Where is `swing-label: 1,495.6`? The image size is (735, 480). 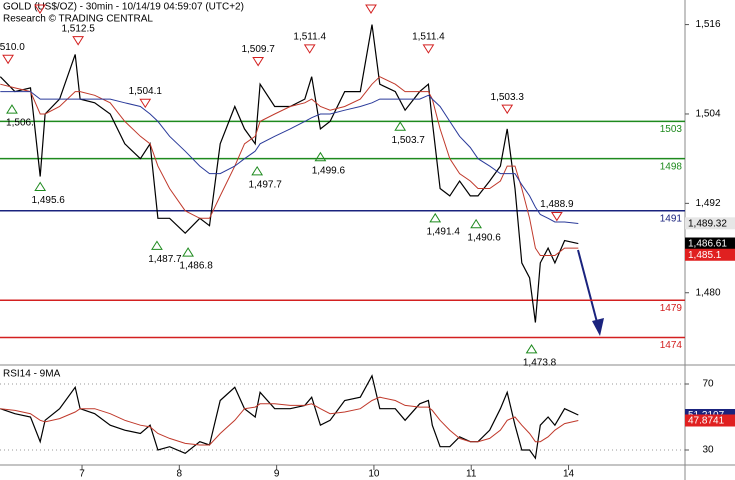 swing-label: 1,495.6 is located at coordinates (48, 200).